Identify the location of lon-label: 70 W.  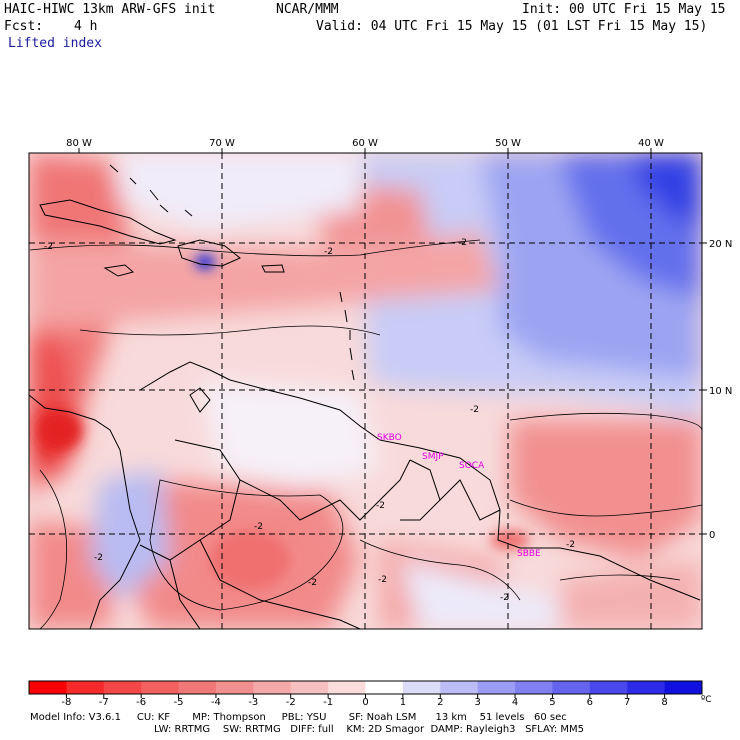
(222, 143).